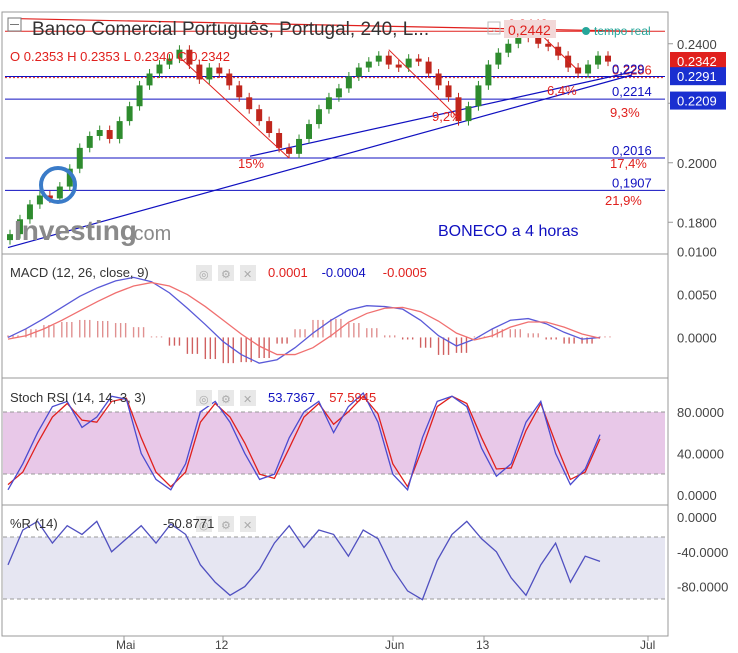  What do you see at coordinates (702, 587) in the screenshot?
I see `wr-tick-label: -80.0000` at bounding box center [702, 587].